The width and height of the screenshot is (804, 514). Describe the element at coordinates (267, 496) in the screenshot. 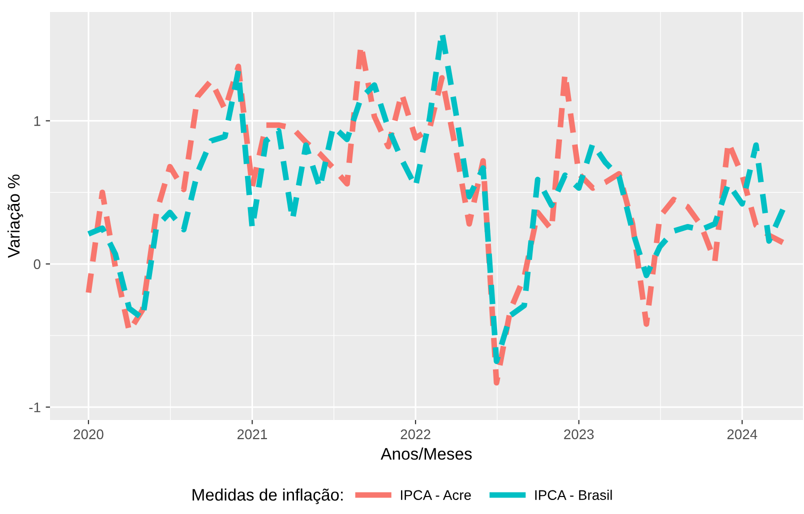

I see `legend-title: Medidas de inflação:` at that location.